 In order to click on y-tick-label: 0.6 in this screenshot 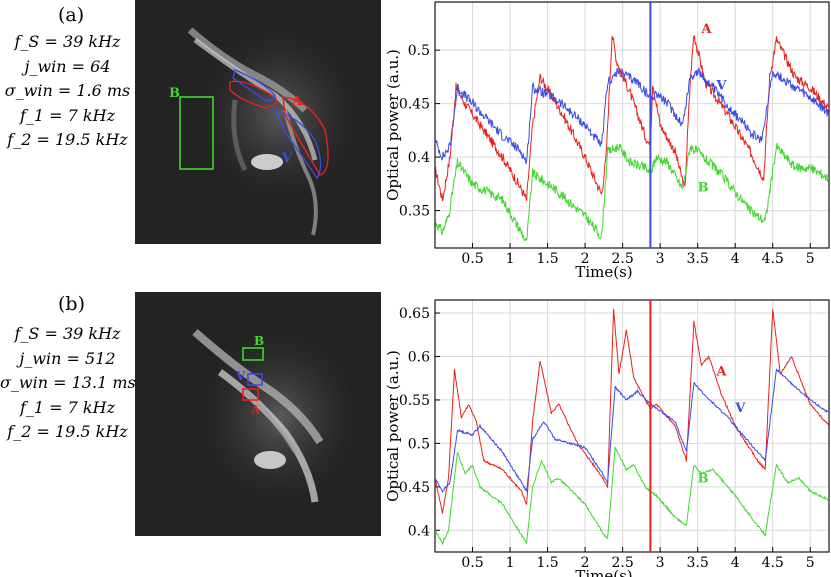, I will do `click(419, 357)`.